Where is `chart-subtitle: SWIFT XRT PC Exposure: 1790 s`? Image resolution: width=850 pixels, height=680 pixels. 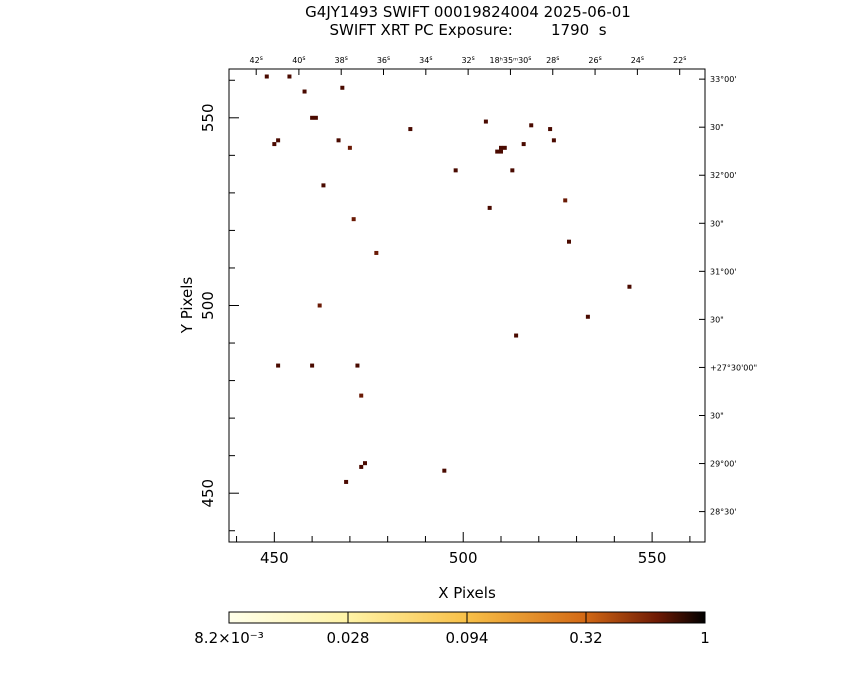 chart-subtitle: SWIFT XRT PC Exposure: 1790 s is located at coordinates (467, 30).